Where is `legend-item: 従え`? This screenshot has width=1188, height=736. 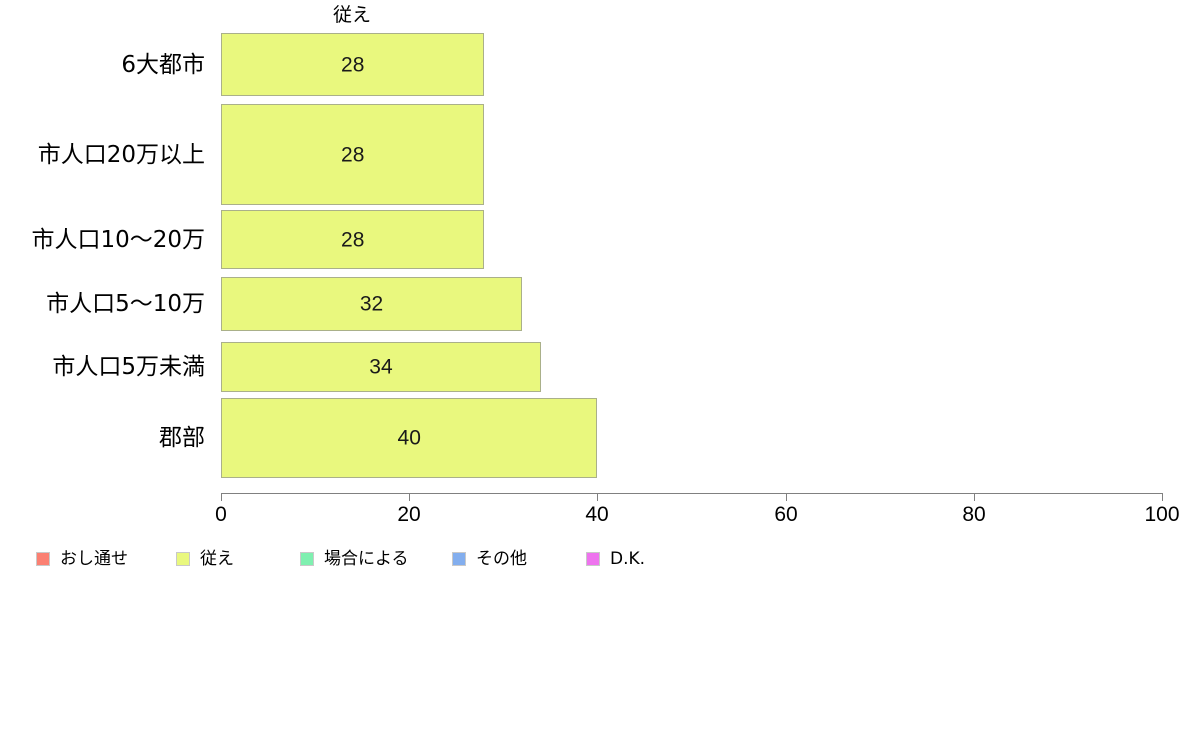 legend-item: 従え is located at coordinates (205, 559).